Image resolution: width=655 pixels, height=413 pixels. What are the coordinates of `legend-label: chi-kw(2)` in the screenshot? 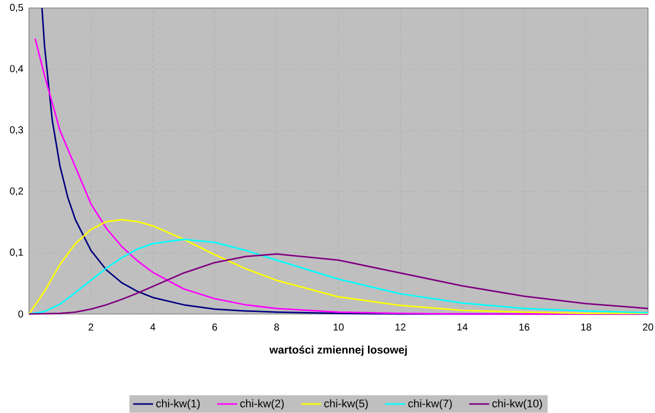 It's located at (262, 404).